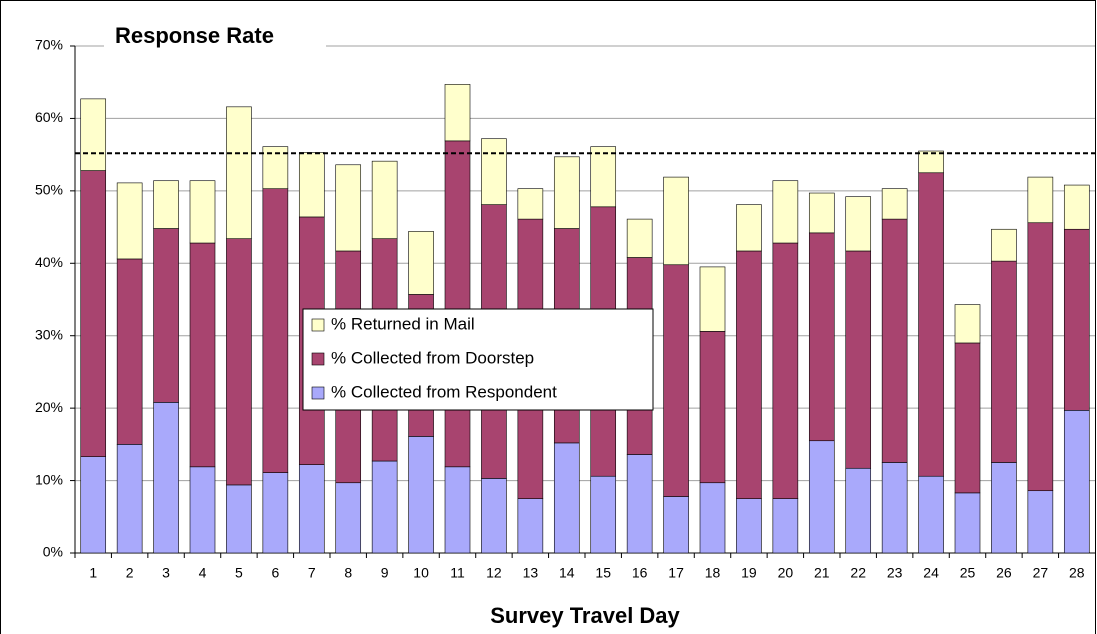 This screenshot has height=634, width=1097. What do you see at coordinates (968, 573) in the screenshot?
I see `x-tick-label: 25` at bounding box center [968, 573].